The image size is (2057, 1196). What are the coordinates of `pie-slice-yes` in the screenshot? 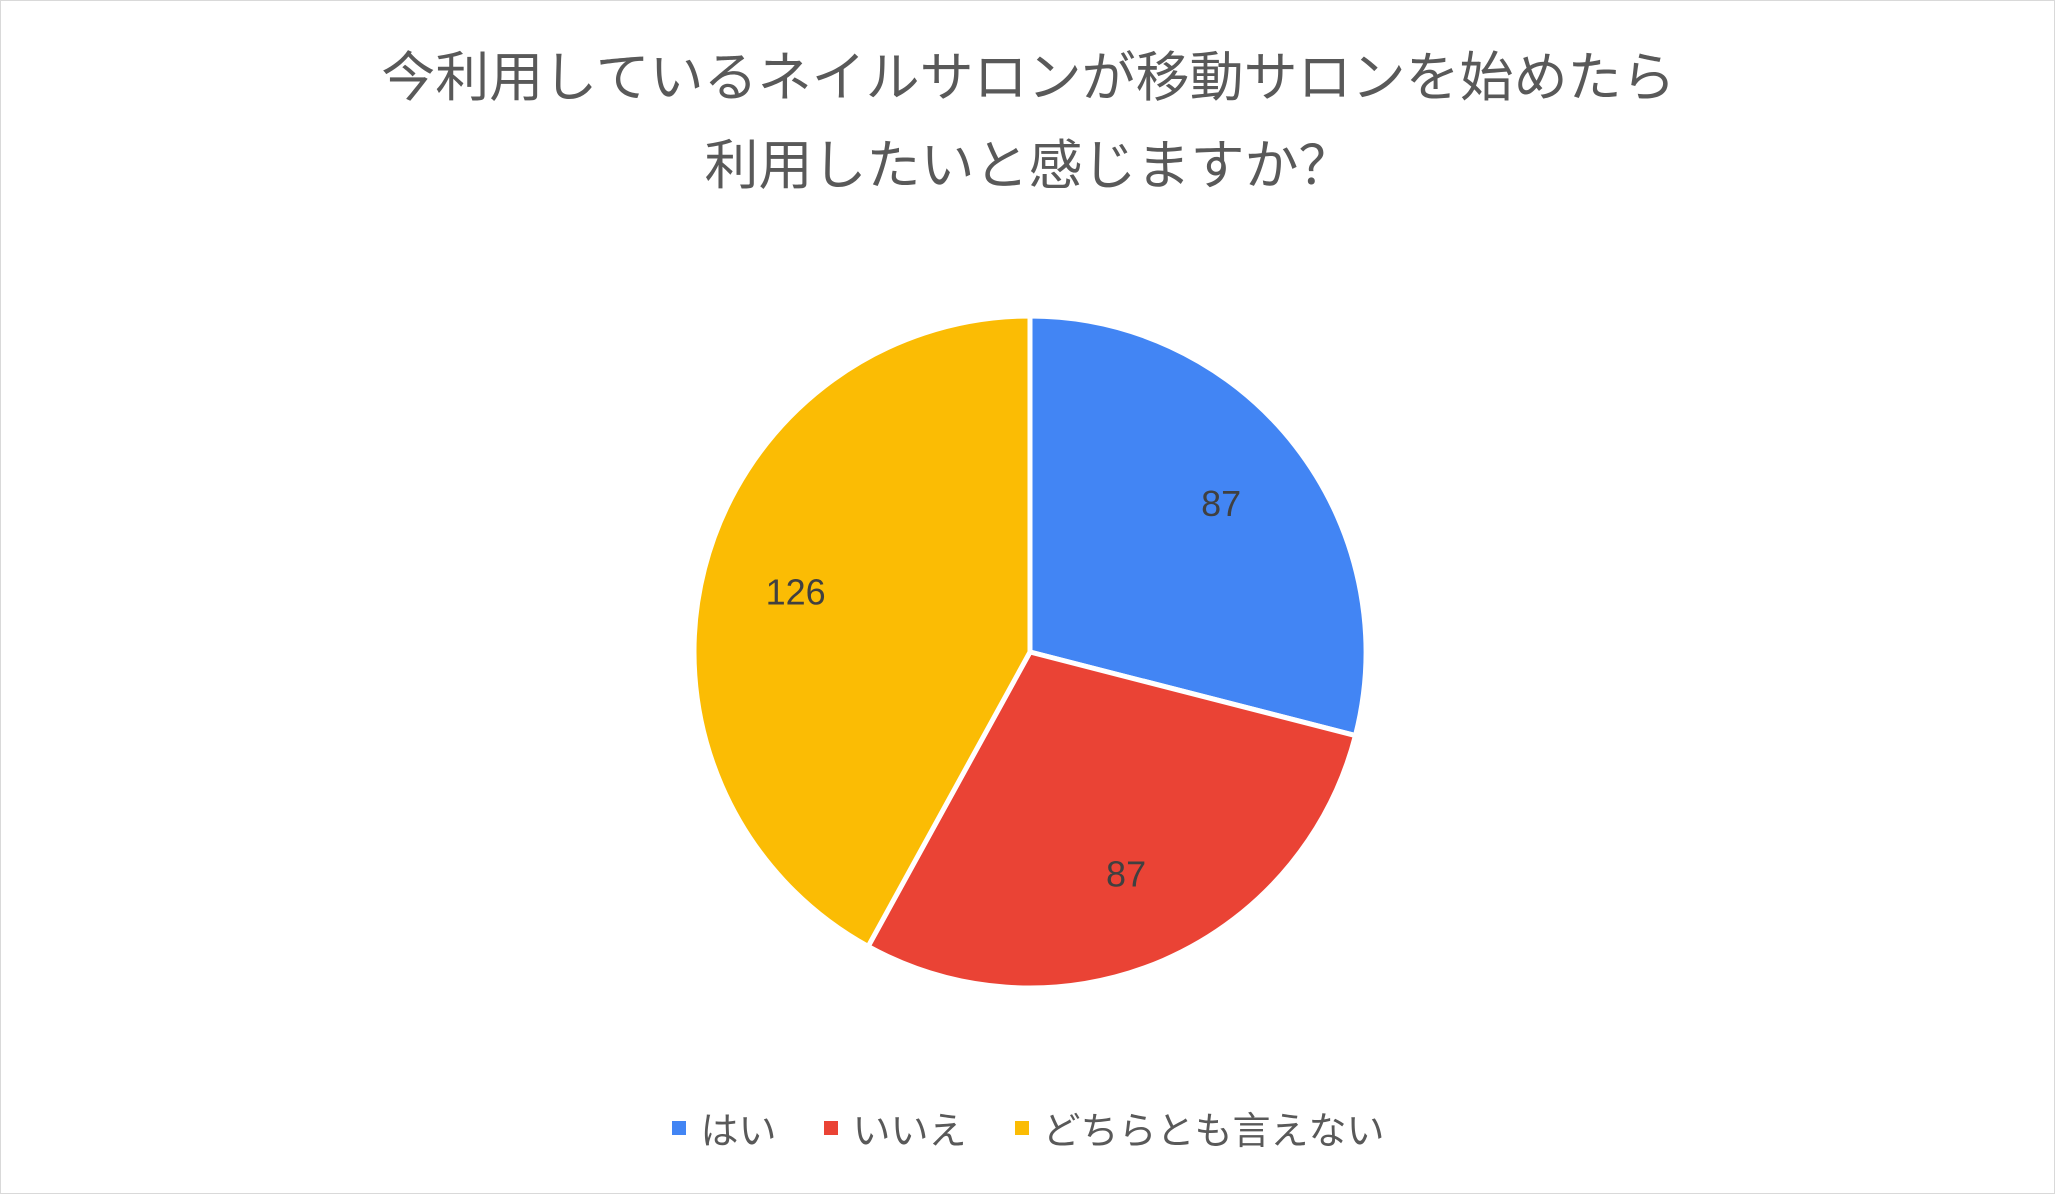 It's located at (1198, 526).